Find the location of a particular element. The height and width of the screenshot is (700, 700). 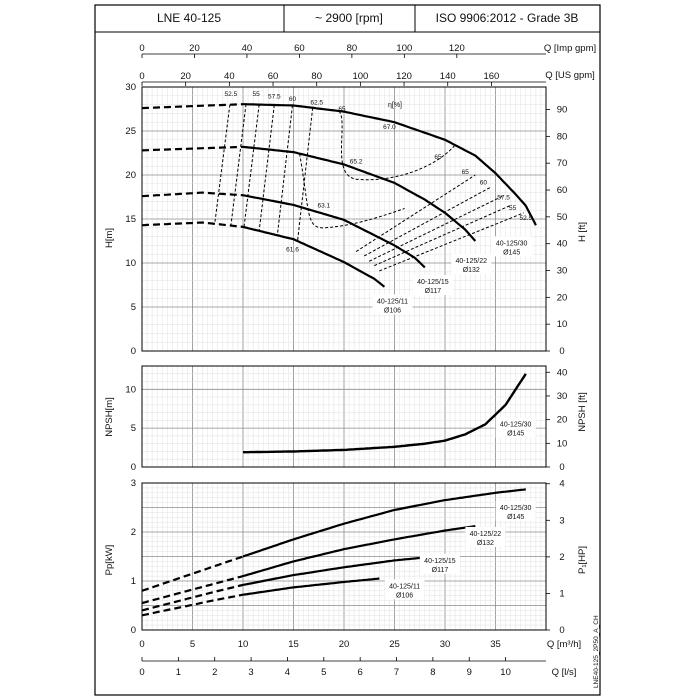

40-125-22-power-curve is located at coordinates (359, 551).